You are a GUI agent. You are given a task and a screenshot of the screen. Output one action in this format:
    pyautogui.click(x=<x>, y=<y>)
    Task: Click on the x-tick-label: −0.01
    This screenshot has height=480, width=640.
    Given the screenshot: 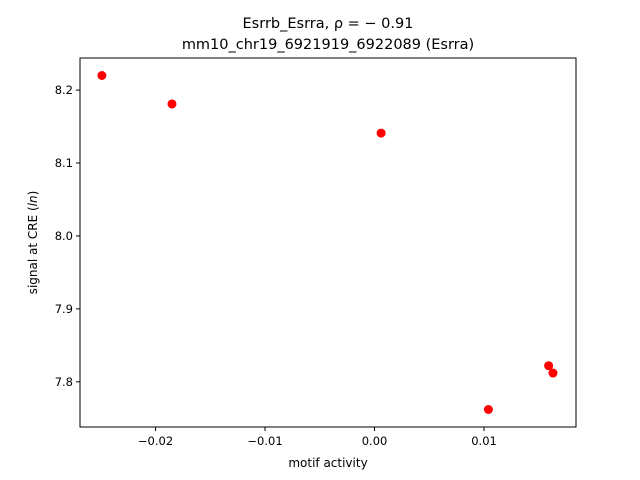 What is the action you would take?
    pyautogui.click(x=264, y=441)
    